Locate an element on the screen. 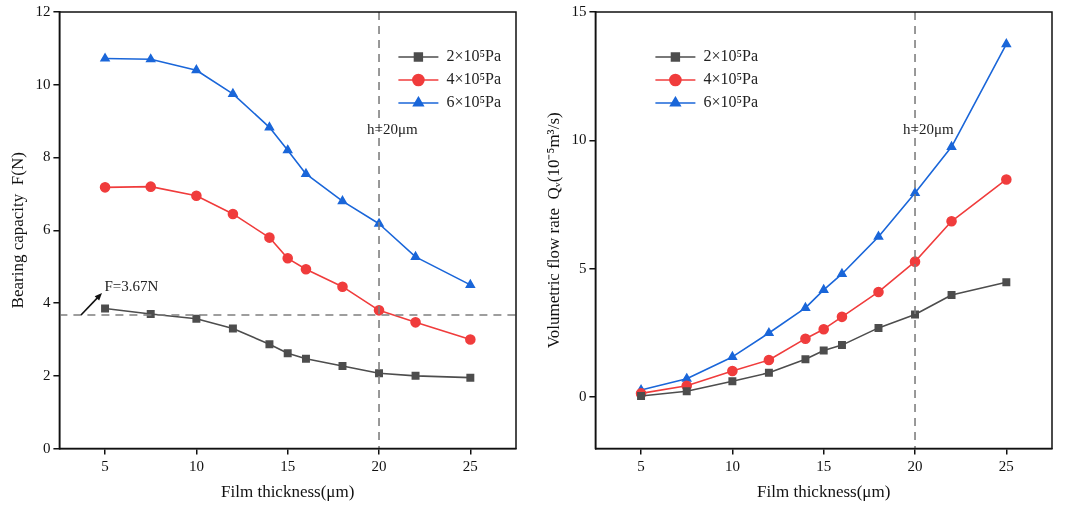  ref-line-label: F=3.67N is located at coordinates (131, 286).